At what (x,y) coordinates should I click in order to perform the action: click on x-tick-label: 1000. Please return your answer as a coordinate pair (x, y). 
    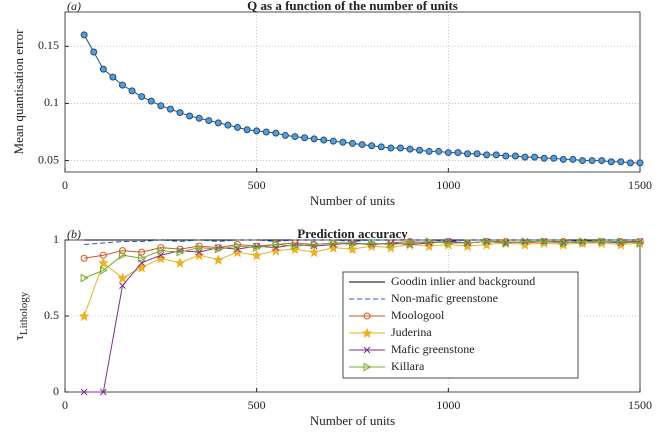
    Looking at the image, I should click on (448, 405).